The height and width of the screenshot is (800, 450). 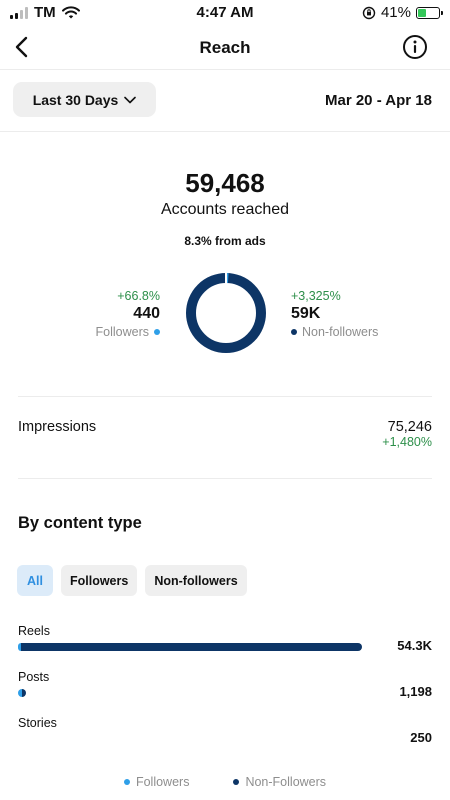 What do you see at coordinates (414, 645) in the screenshot?
I see `content-row-value-reels: 54.3K` at bounding box center [414, 645].